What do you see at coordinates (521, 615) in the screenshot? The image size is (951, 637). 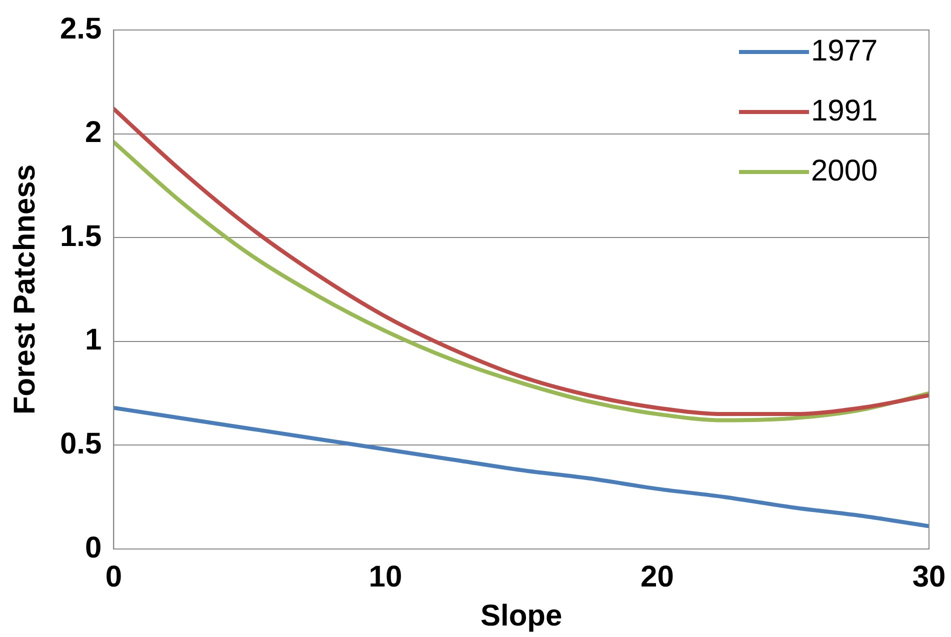 I see `x-axis-title: Slope` at bounding box center [521, 615].